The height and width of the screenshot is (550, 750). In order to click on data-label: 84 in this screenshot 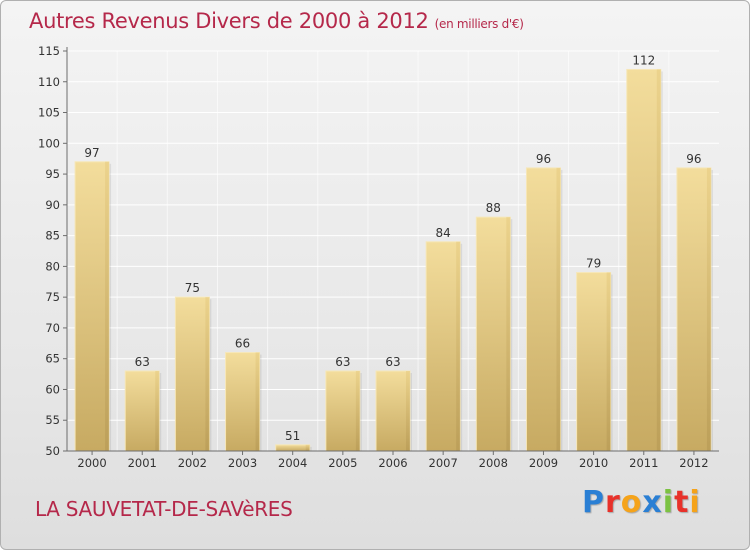, I will do `click(443, 233)`.